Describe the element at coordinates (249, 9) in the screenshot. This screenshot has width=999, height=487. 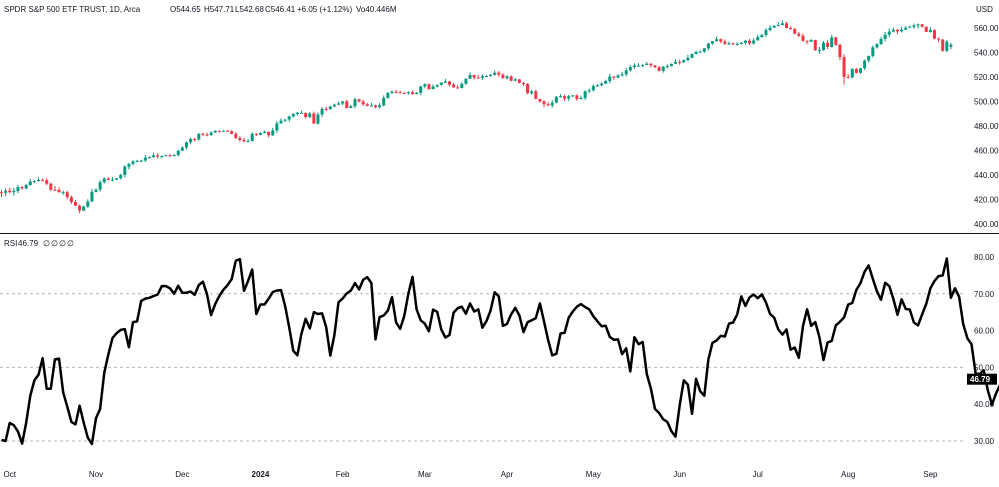
I see `ohlc-low: L542.68` at that location.